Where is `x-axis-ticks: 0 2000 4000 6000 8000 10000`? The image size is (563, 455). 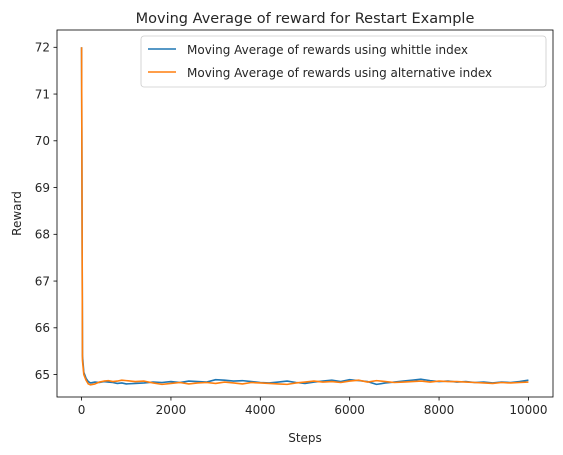
x-axis-ticks: 0 2000 4000 6000 8000 10000 is located at coordinates (313, 407).